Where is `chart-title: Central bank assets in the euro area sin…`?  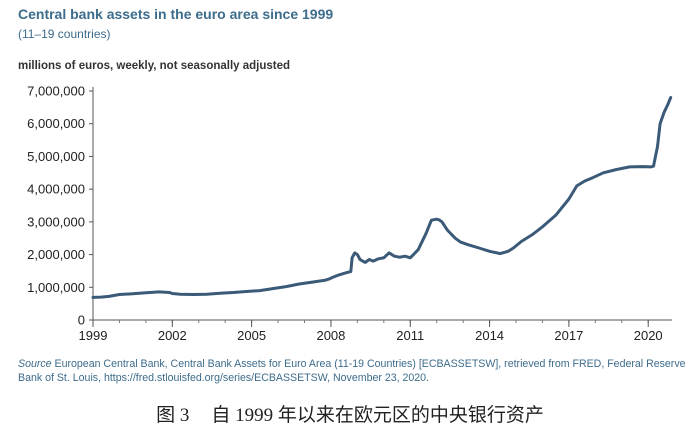
chart-title: Central bank assets in the euro area sin… is located at coordinates (176, 14).